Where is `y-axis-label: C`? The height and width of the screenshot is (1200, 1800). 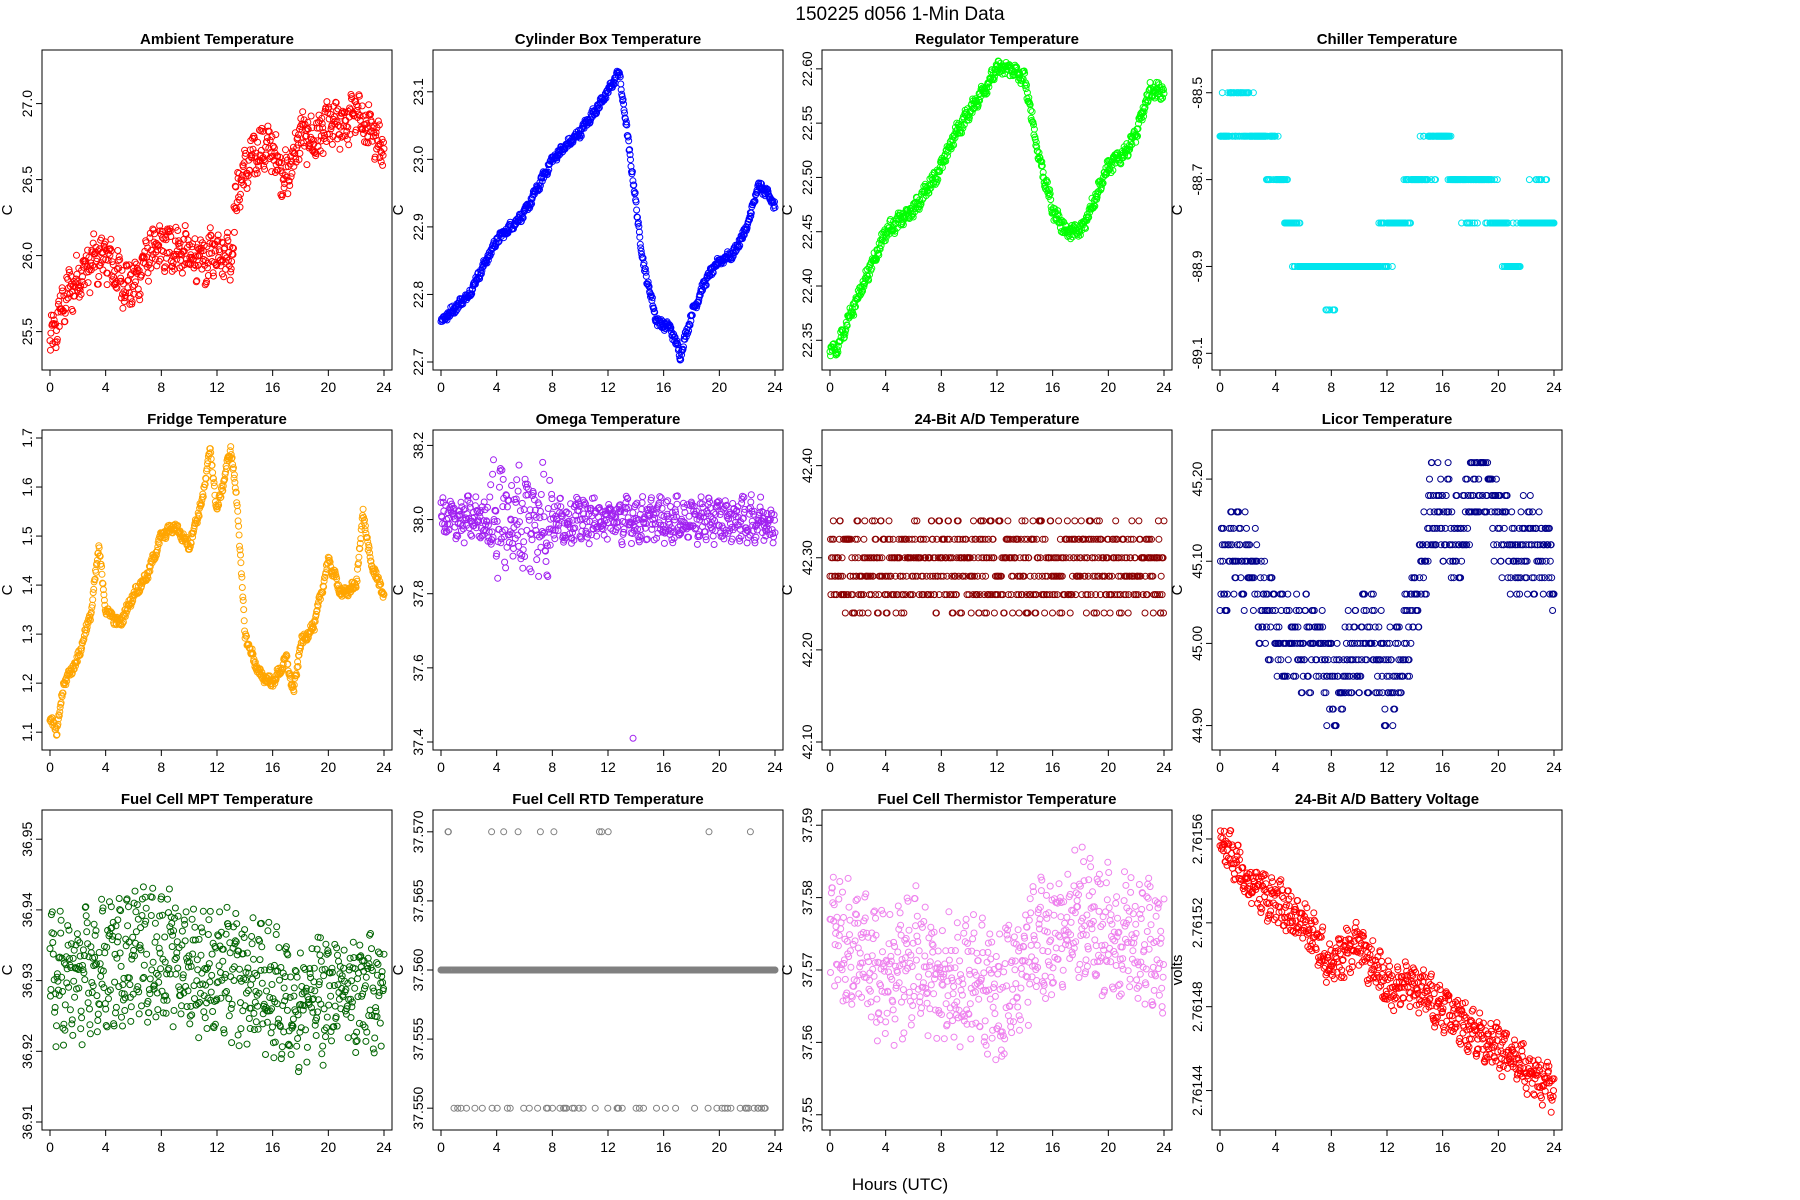
y-axis-label: C is located at coordinates (787, 589).